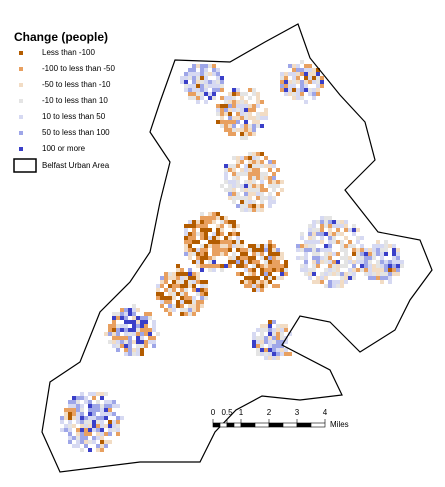 Image resolution: width=445 pixels, height=487 pixels. Describe the element at coordinates (216, 425) in the screenshot. I see `scale-segment` at that location.